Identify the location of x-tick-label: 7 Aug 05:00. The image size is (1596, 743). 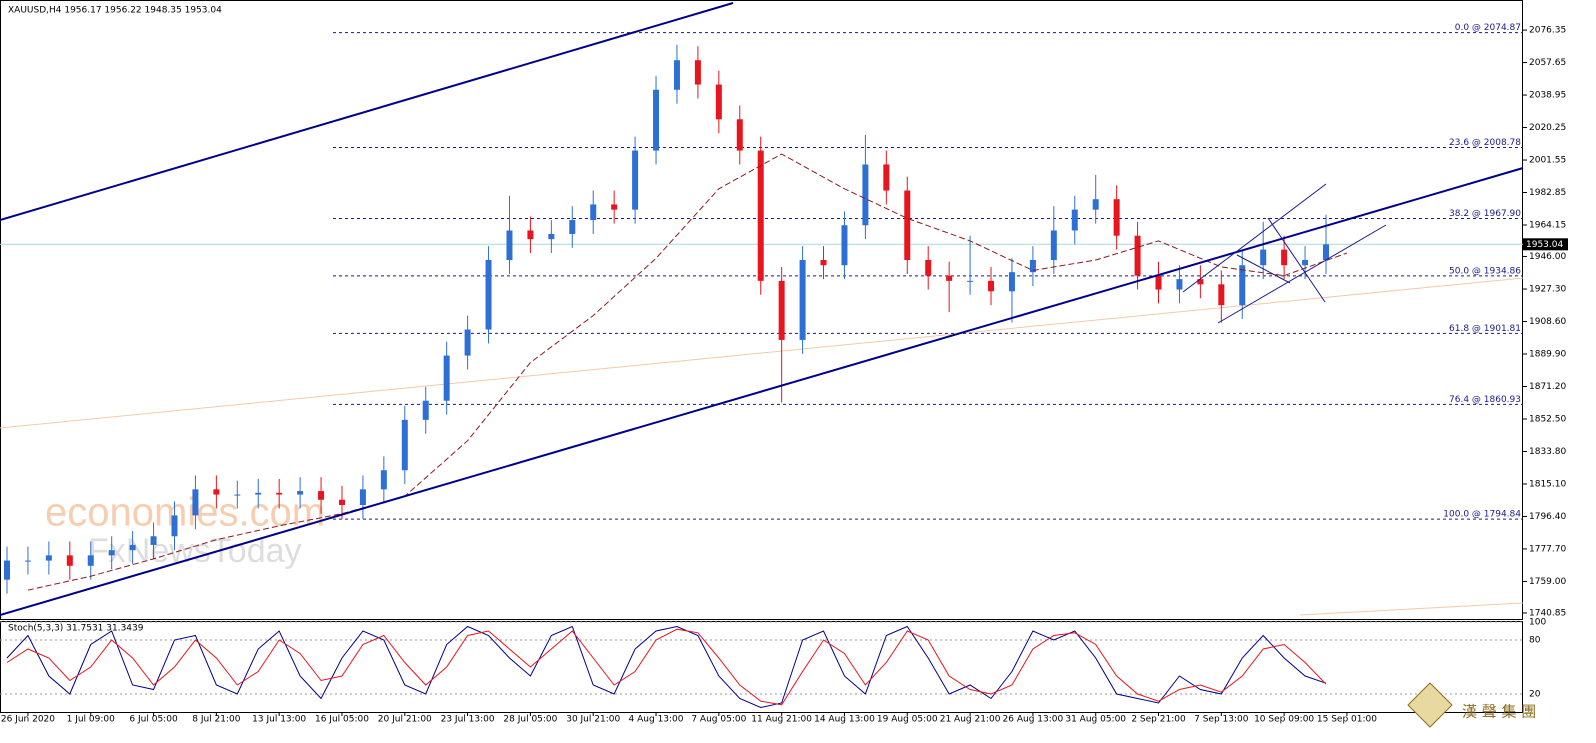
(718, 720).